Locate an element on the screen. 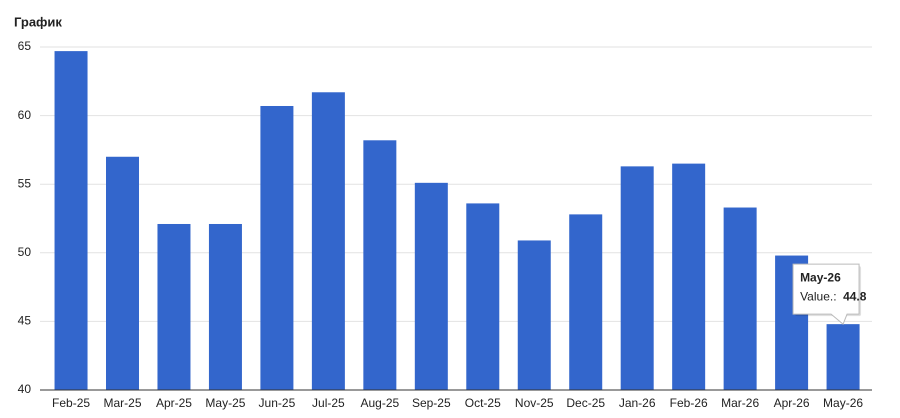  x-tick-label: Oct-25 is located at coordinates (483, 403).